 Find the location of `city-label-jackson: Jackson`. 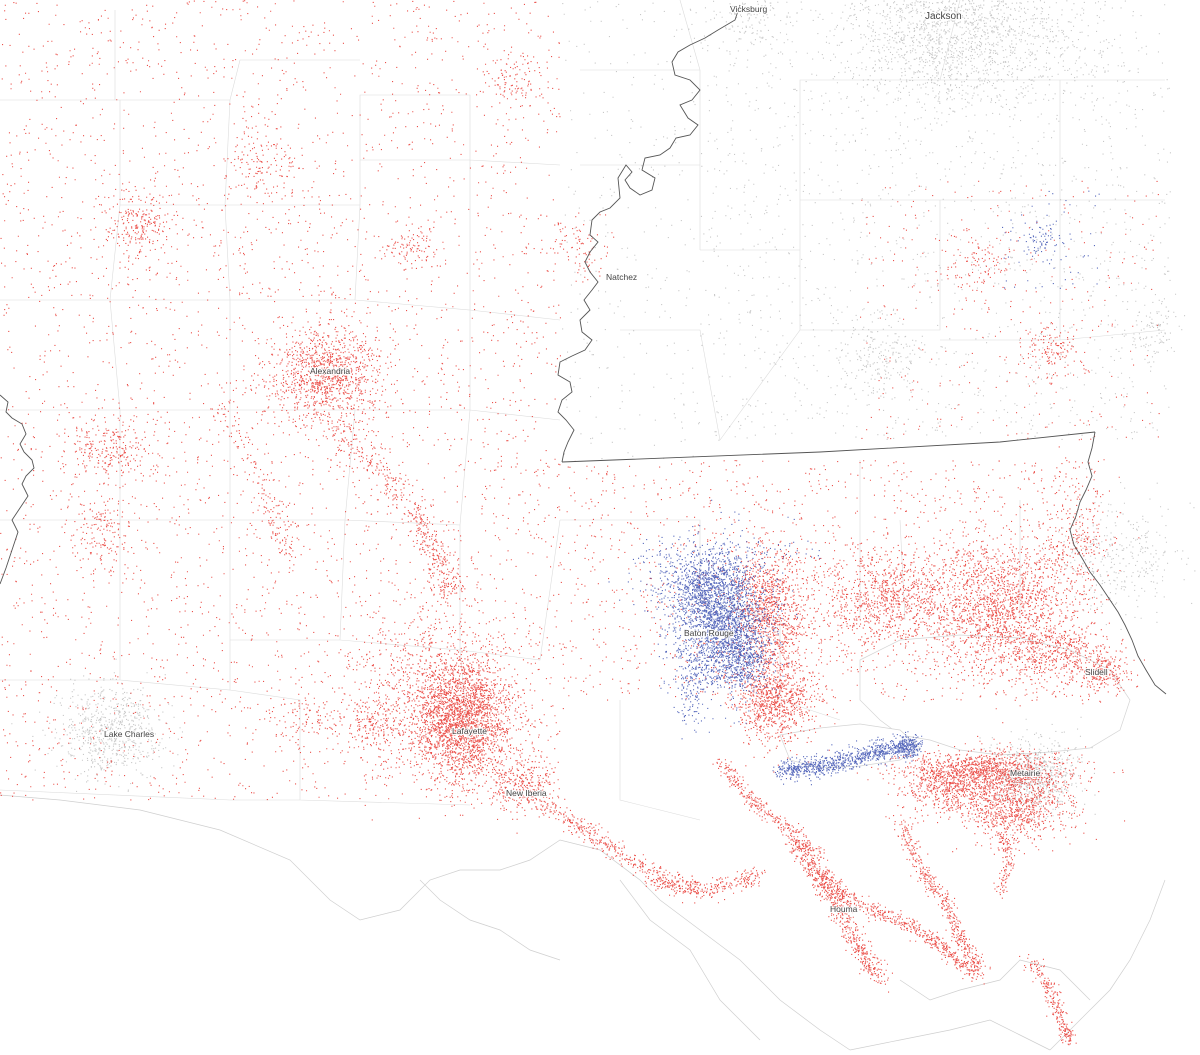

city-label-jackson: Jackson is located at coordinates (943, 16).